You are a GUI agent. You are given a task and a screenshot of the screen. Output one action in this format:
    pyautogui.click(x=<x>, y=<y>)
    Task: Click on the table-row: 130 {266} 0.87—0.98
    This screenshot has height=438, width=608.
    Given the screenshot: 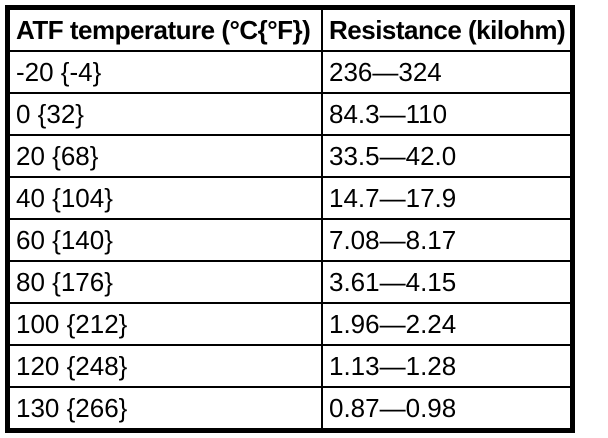 What is the action you would take?
    pyautogui.click(x=290, y=408)
    